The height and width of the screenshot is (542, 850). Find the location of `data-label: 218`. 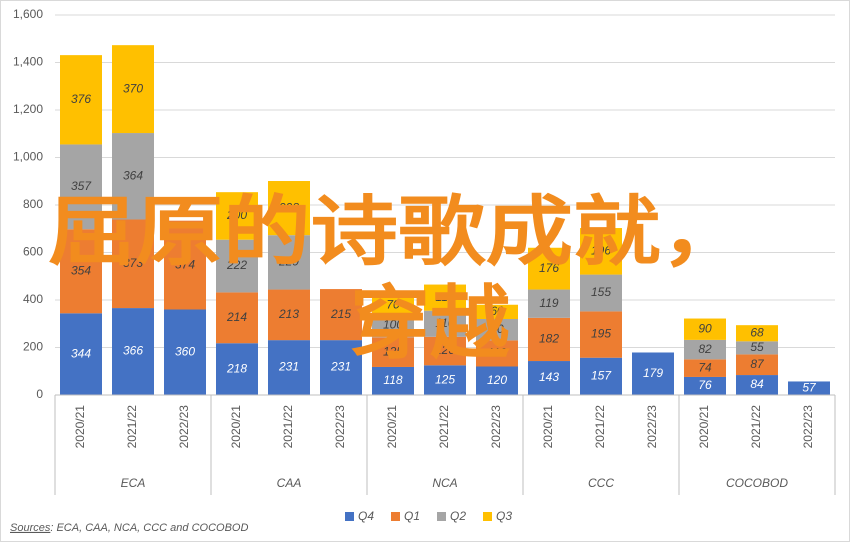

data-label: 218 is located at coordinates (236, 368).